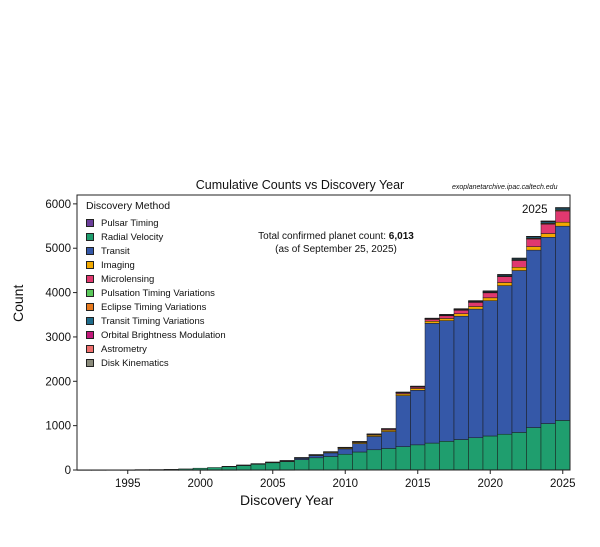 The height and width of the screenshot is (547, 600). I want to click on bar-segment-radial-velocity-2018, so click(461, 454).